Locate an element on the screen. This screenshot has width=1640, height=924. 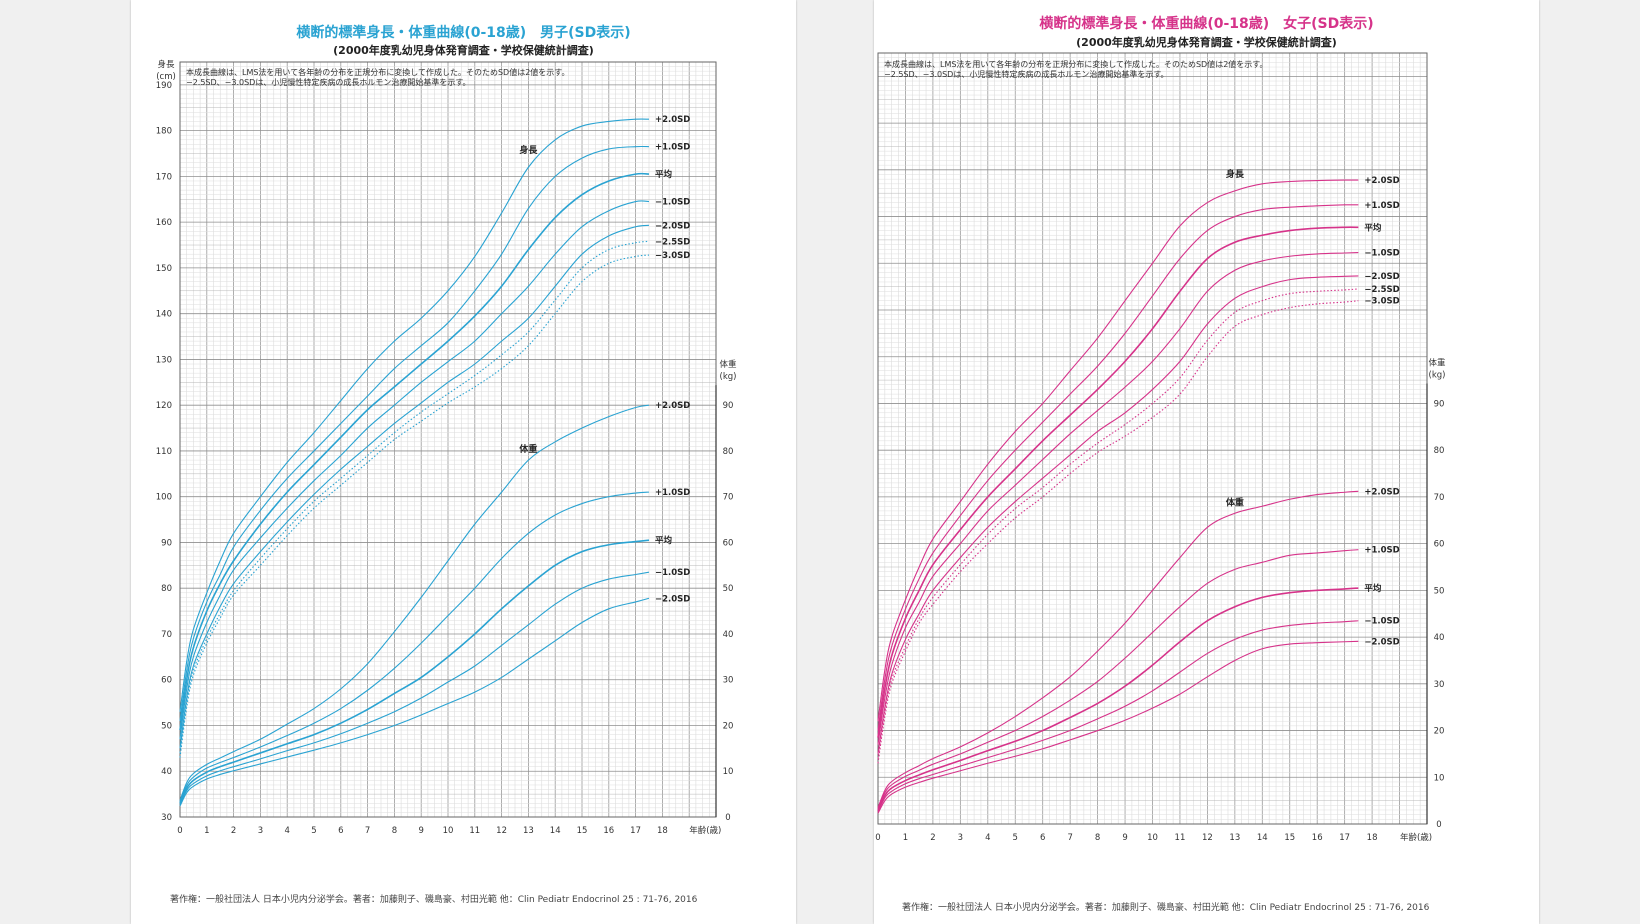
height-tick-label: 110 is located at coordinates (164, 452).